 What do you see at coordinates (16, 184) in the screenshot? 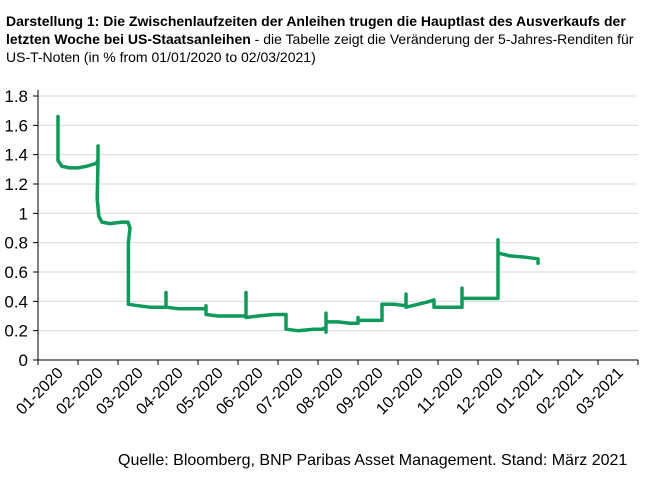
I see `y-tick-label-6: 1.2` at bounding box center [16, 184].